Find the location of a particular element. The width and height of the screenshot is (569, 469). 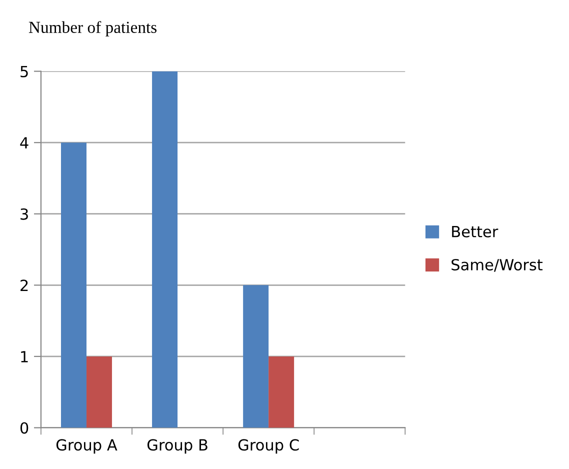

legend-label: Better is located at coordinates (475, 232).